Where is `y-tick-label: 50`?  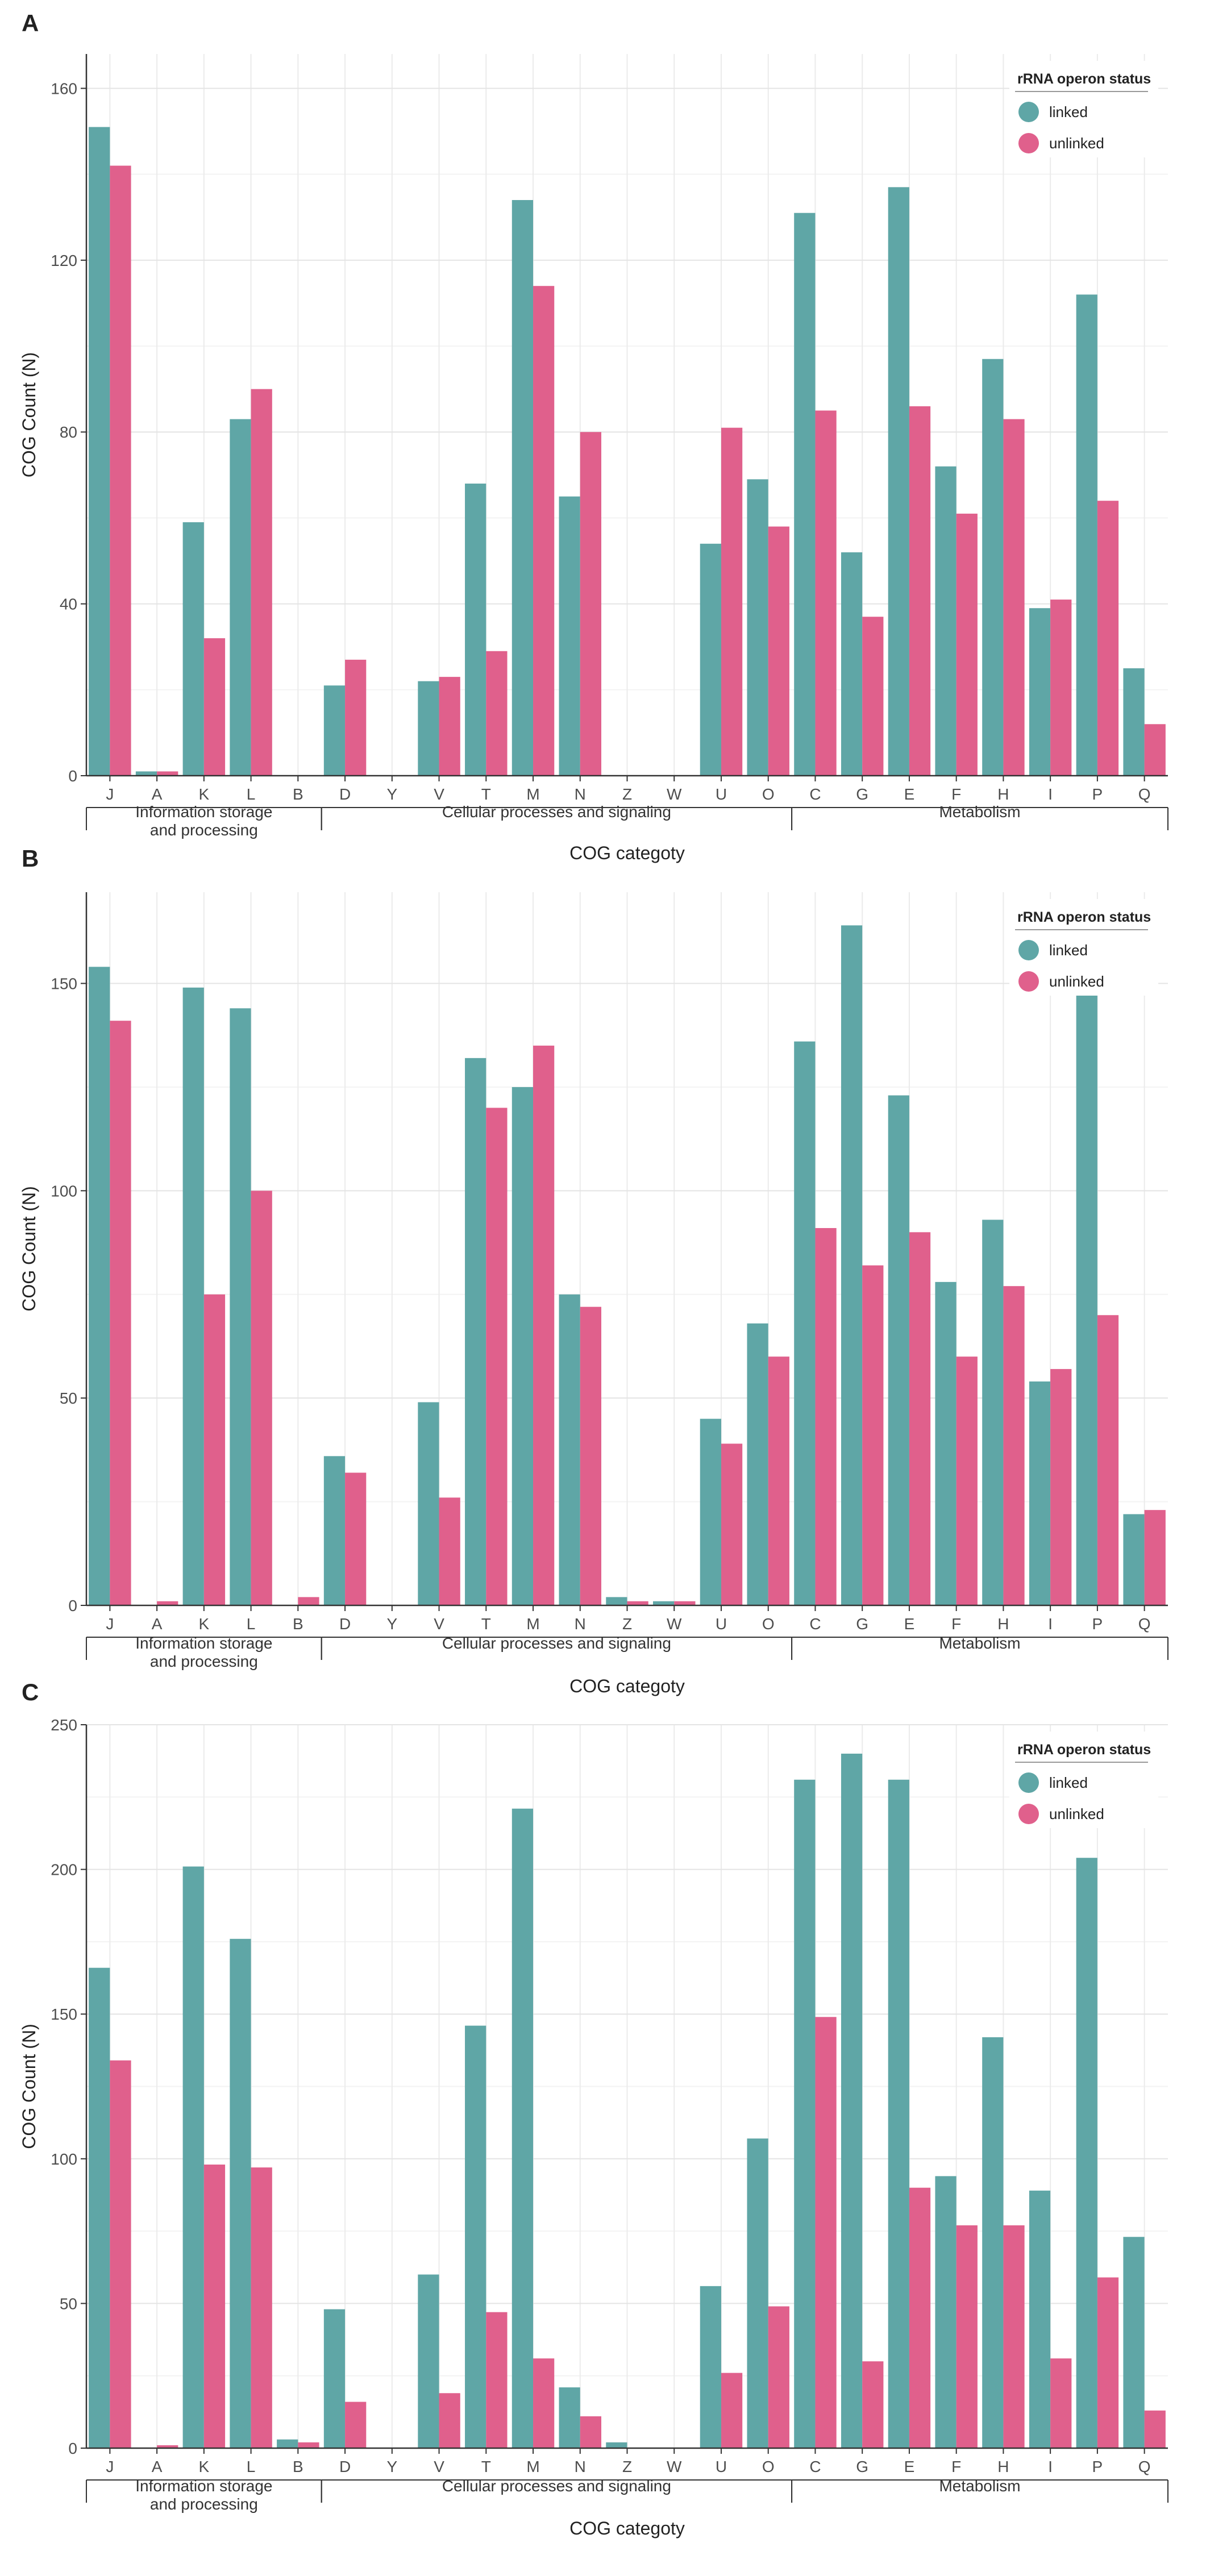
y-tick-label: 50 is located at coordinates (69, 1398).